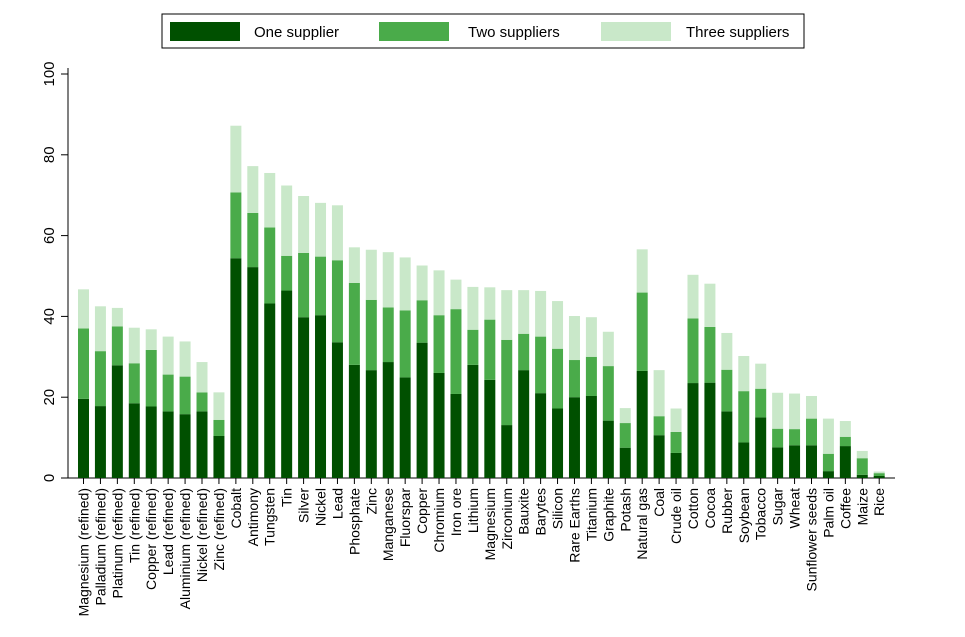 The width and height of the screenshot is (965, 637). What do you see at coordinates (625, 510) in the screenshot?
I see `x-tick-label: Potash` at bounding box center [625, 510].